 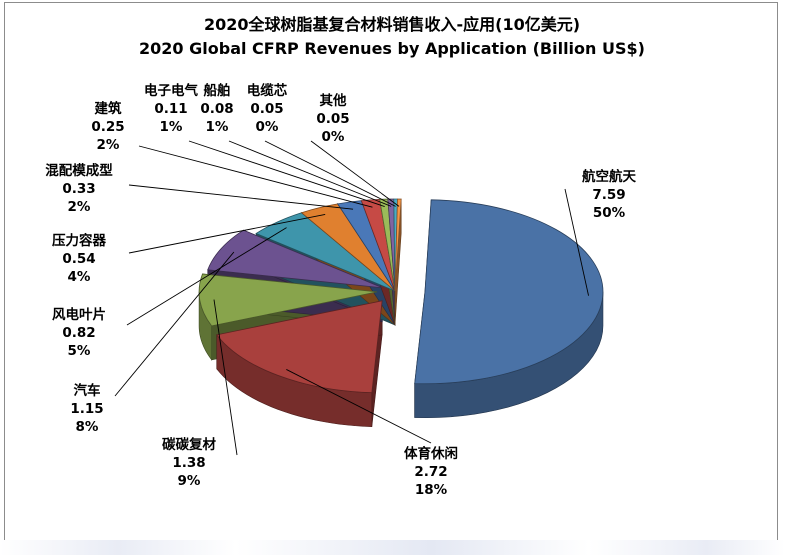 What do you see at coordinates (79, 207) in the screenshot?
I see `slice-label-percent-6: 2%` at bounding box center [79, 207].